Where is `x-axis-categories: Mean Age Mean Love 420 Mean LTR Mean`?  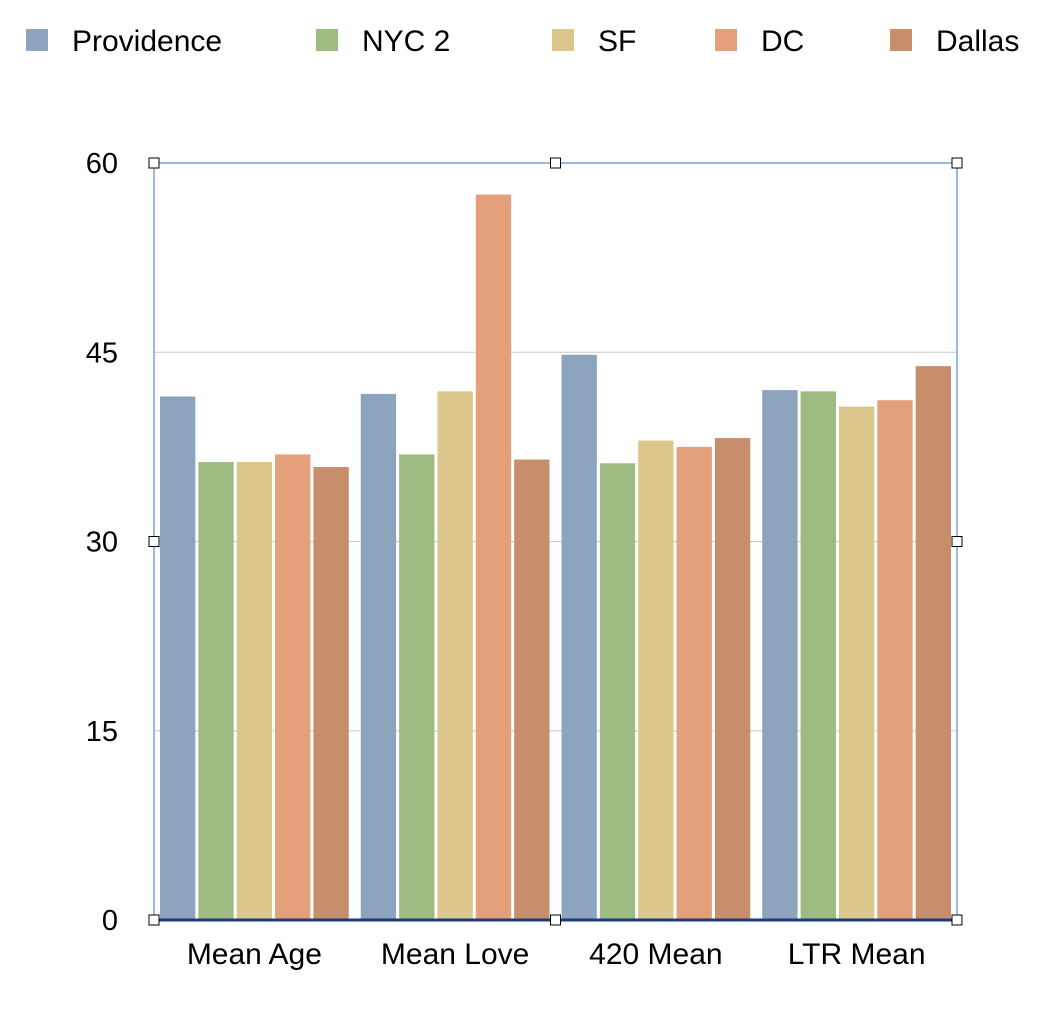 x-axis-categories: Mean Age Mean Love 420 Mean LTR Mean is located at coordinates (556, 954).